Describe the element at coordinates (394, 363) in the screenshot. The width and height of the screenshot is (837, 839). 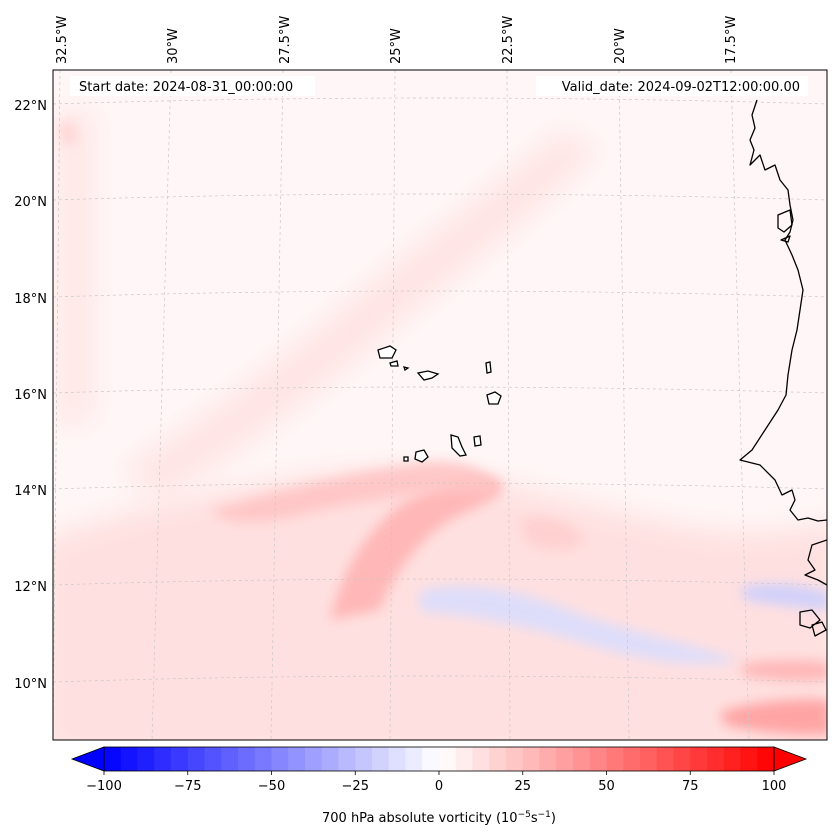
I see `island-sao-vicente` at that location.